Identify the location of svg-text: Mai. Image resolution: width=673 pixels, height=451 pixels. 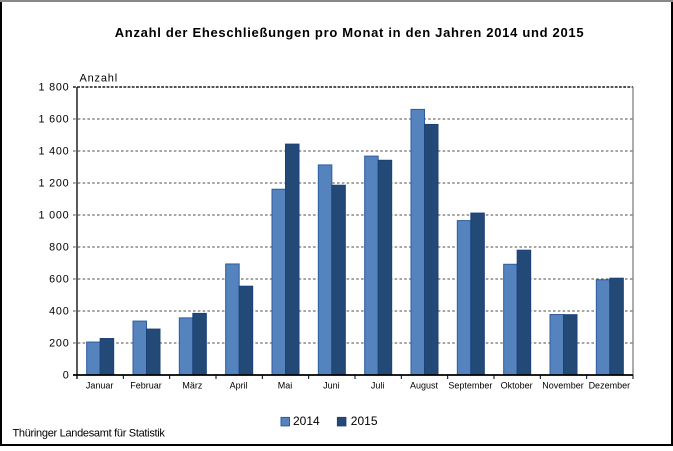
(285, 385).